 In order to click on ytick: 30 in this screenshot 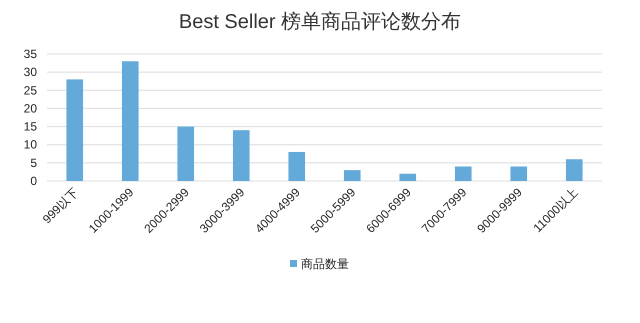, I will do `click(30, 72)`.